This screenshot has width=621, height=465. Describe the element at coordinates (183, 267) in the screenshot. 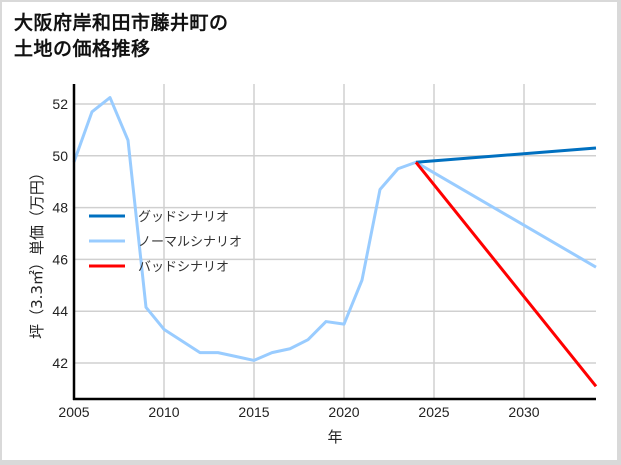

I see `legend-label: バッドシナリオ` at that location.